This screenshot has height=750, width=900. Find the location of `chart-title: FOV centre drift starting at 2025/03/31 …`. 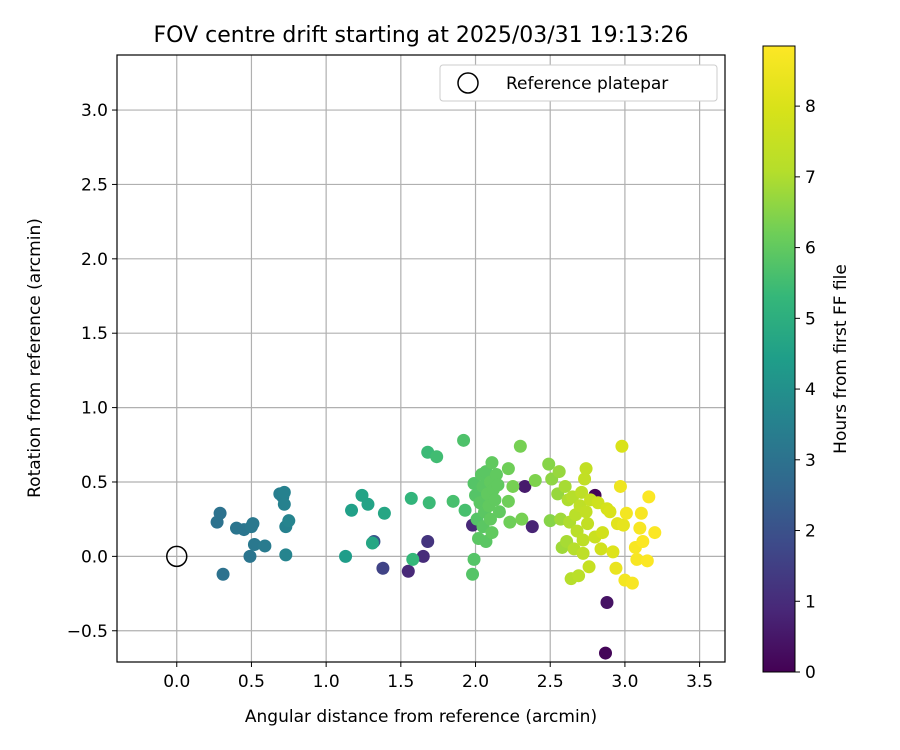

chart-title: FOV centre drift starting at 2025/03/31 … is located at coordinates (421, 35).